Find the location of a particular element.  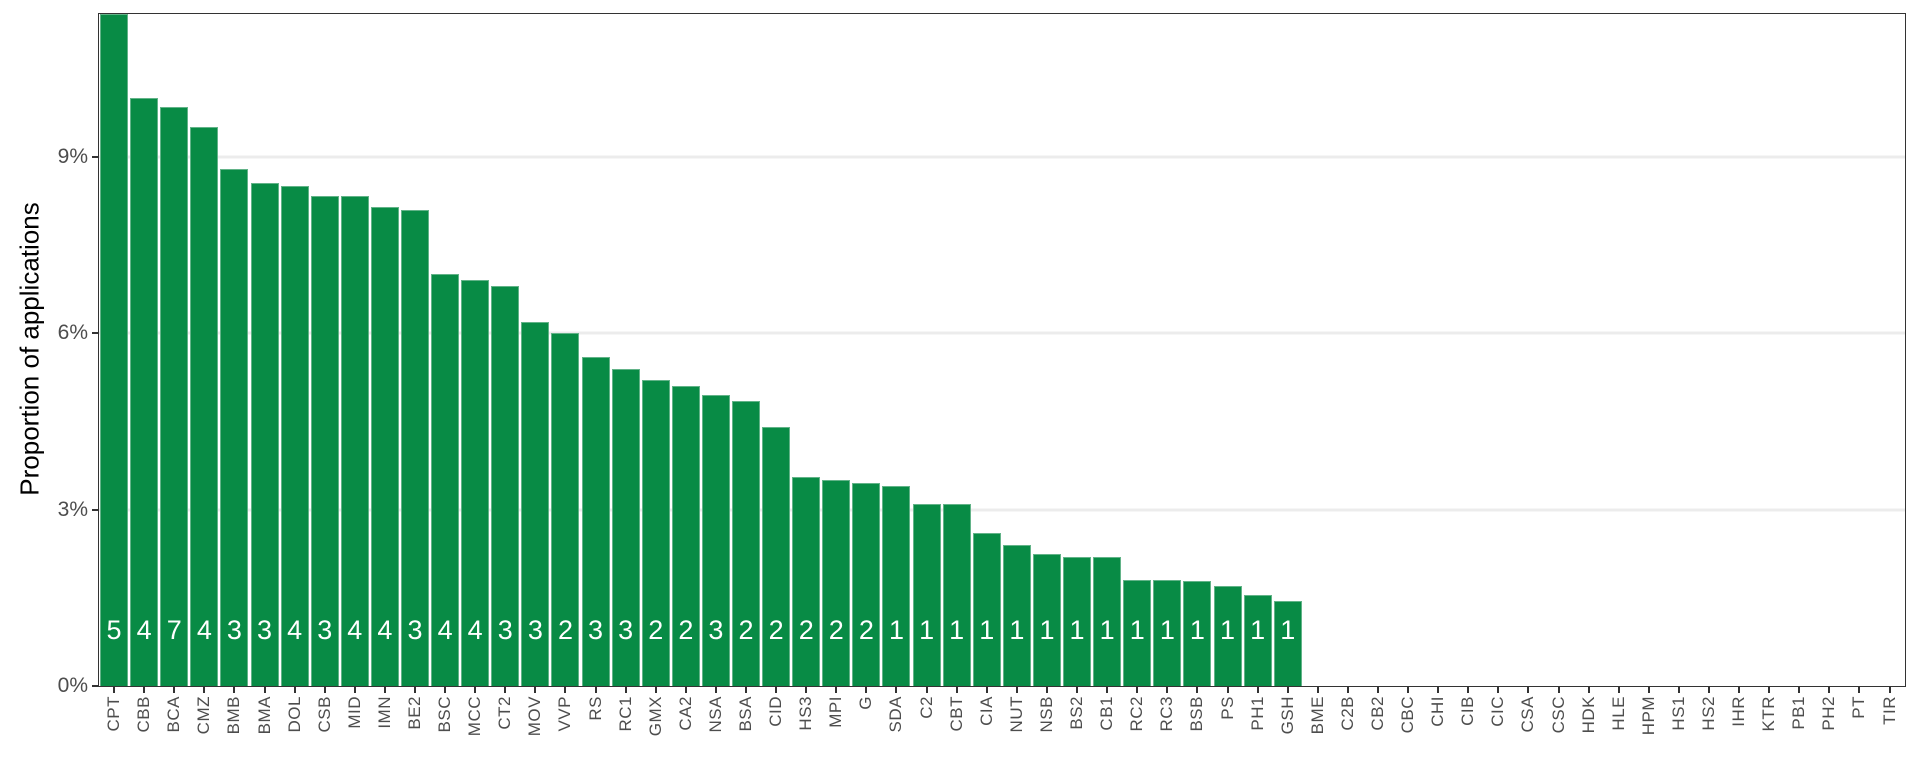

bar-slot-BE2: 3 BE2 is located at coordinates (415, 372).